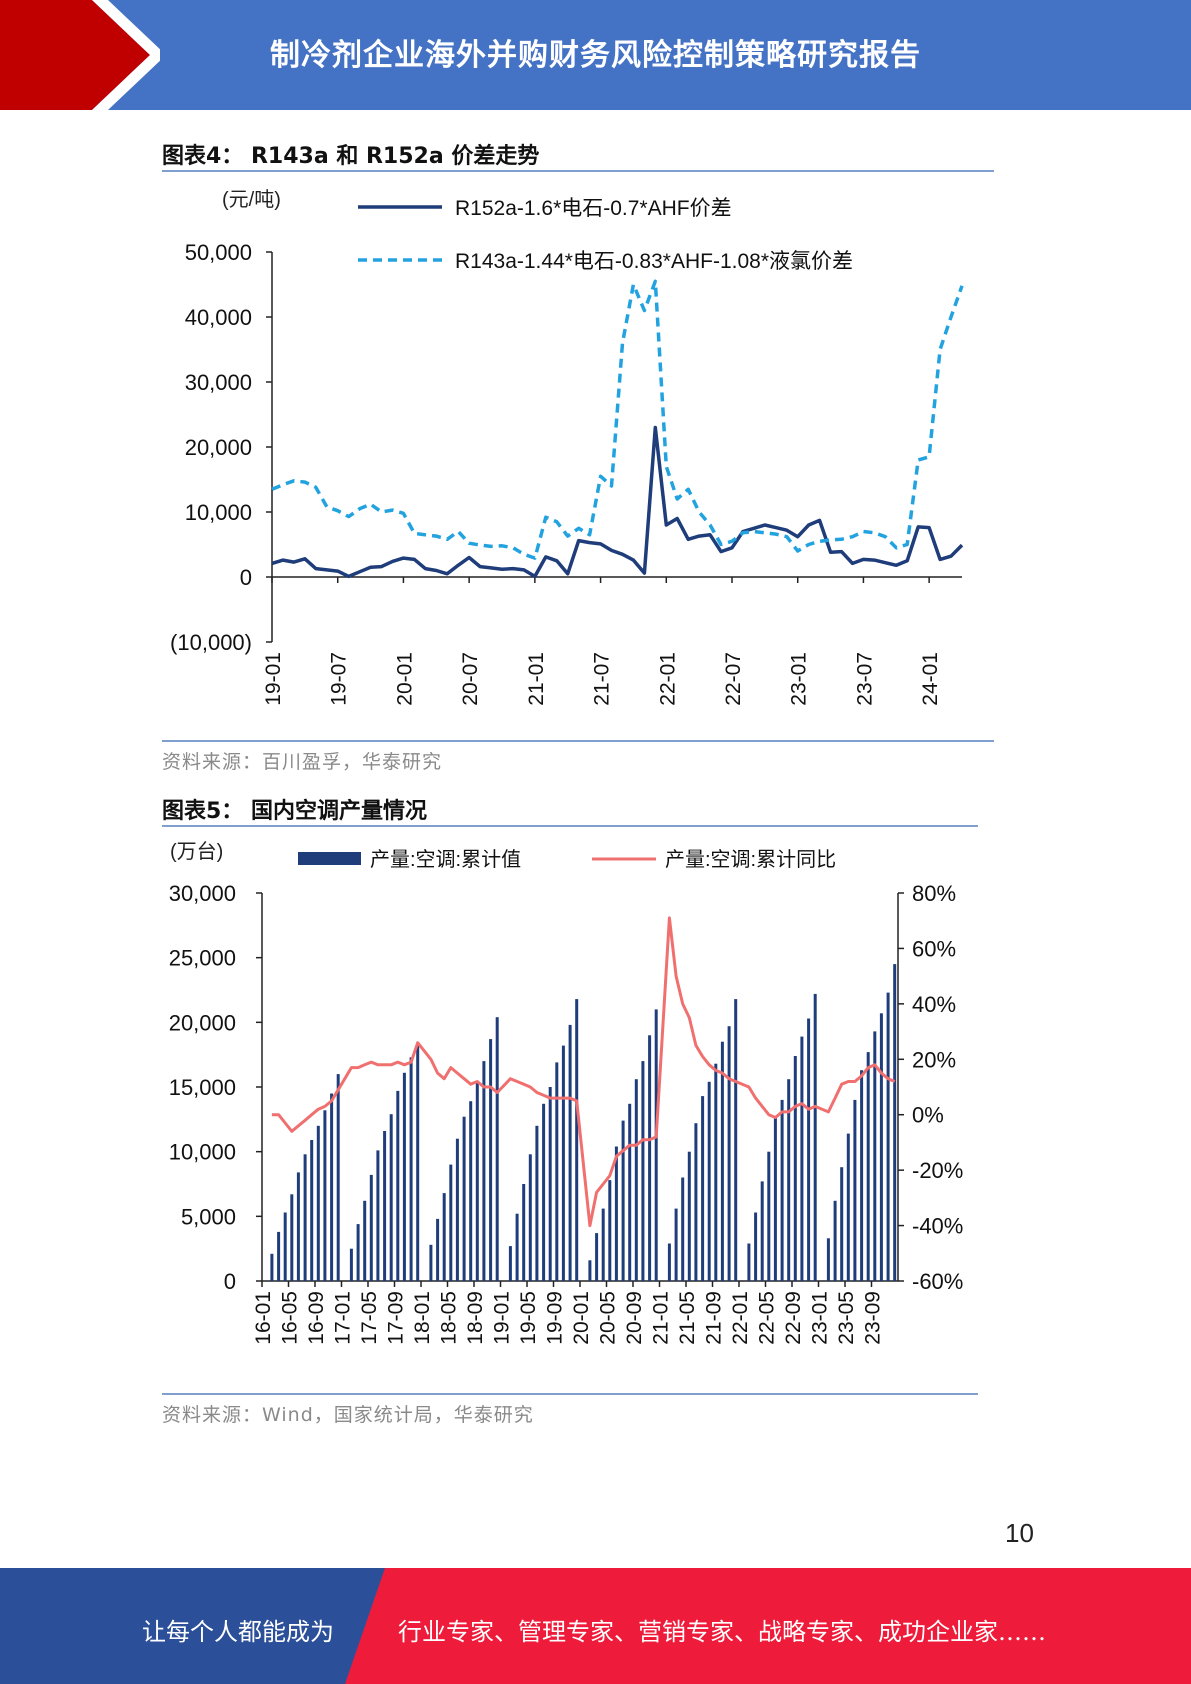  Describe the element at coordinates (1019, 1533) in the screenshot. I see `page-number: 10` at that location.